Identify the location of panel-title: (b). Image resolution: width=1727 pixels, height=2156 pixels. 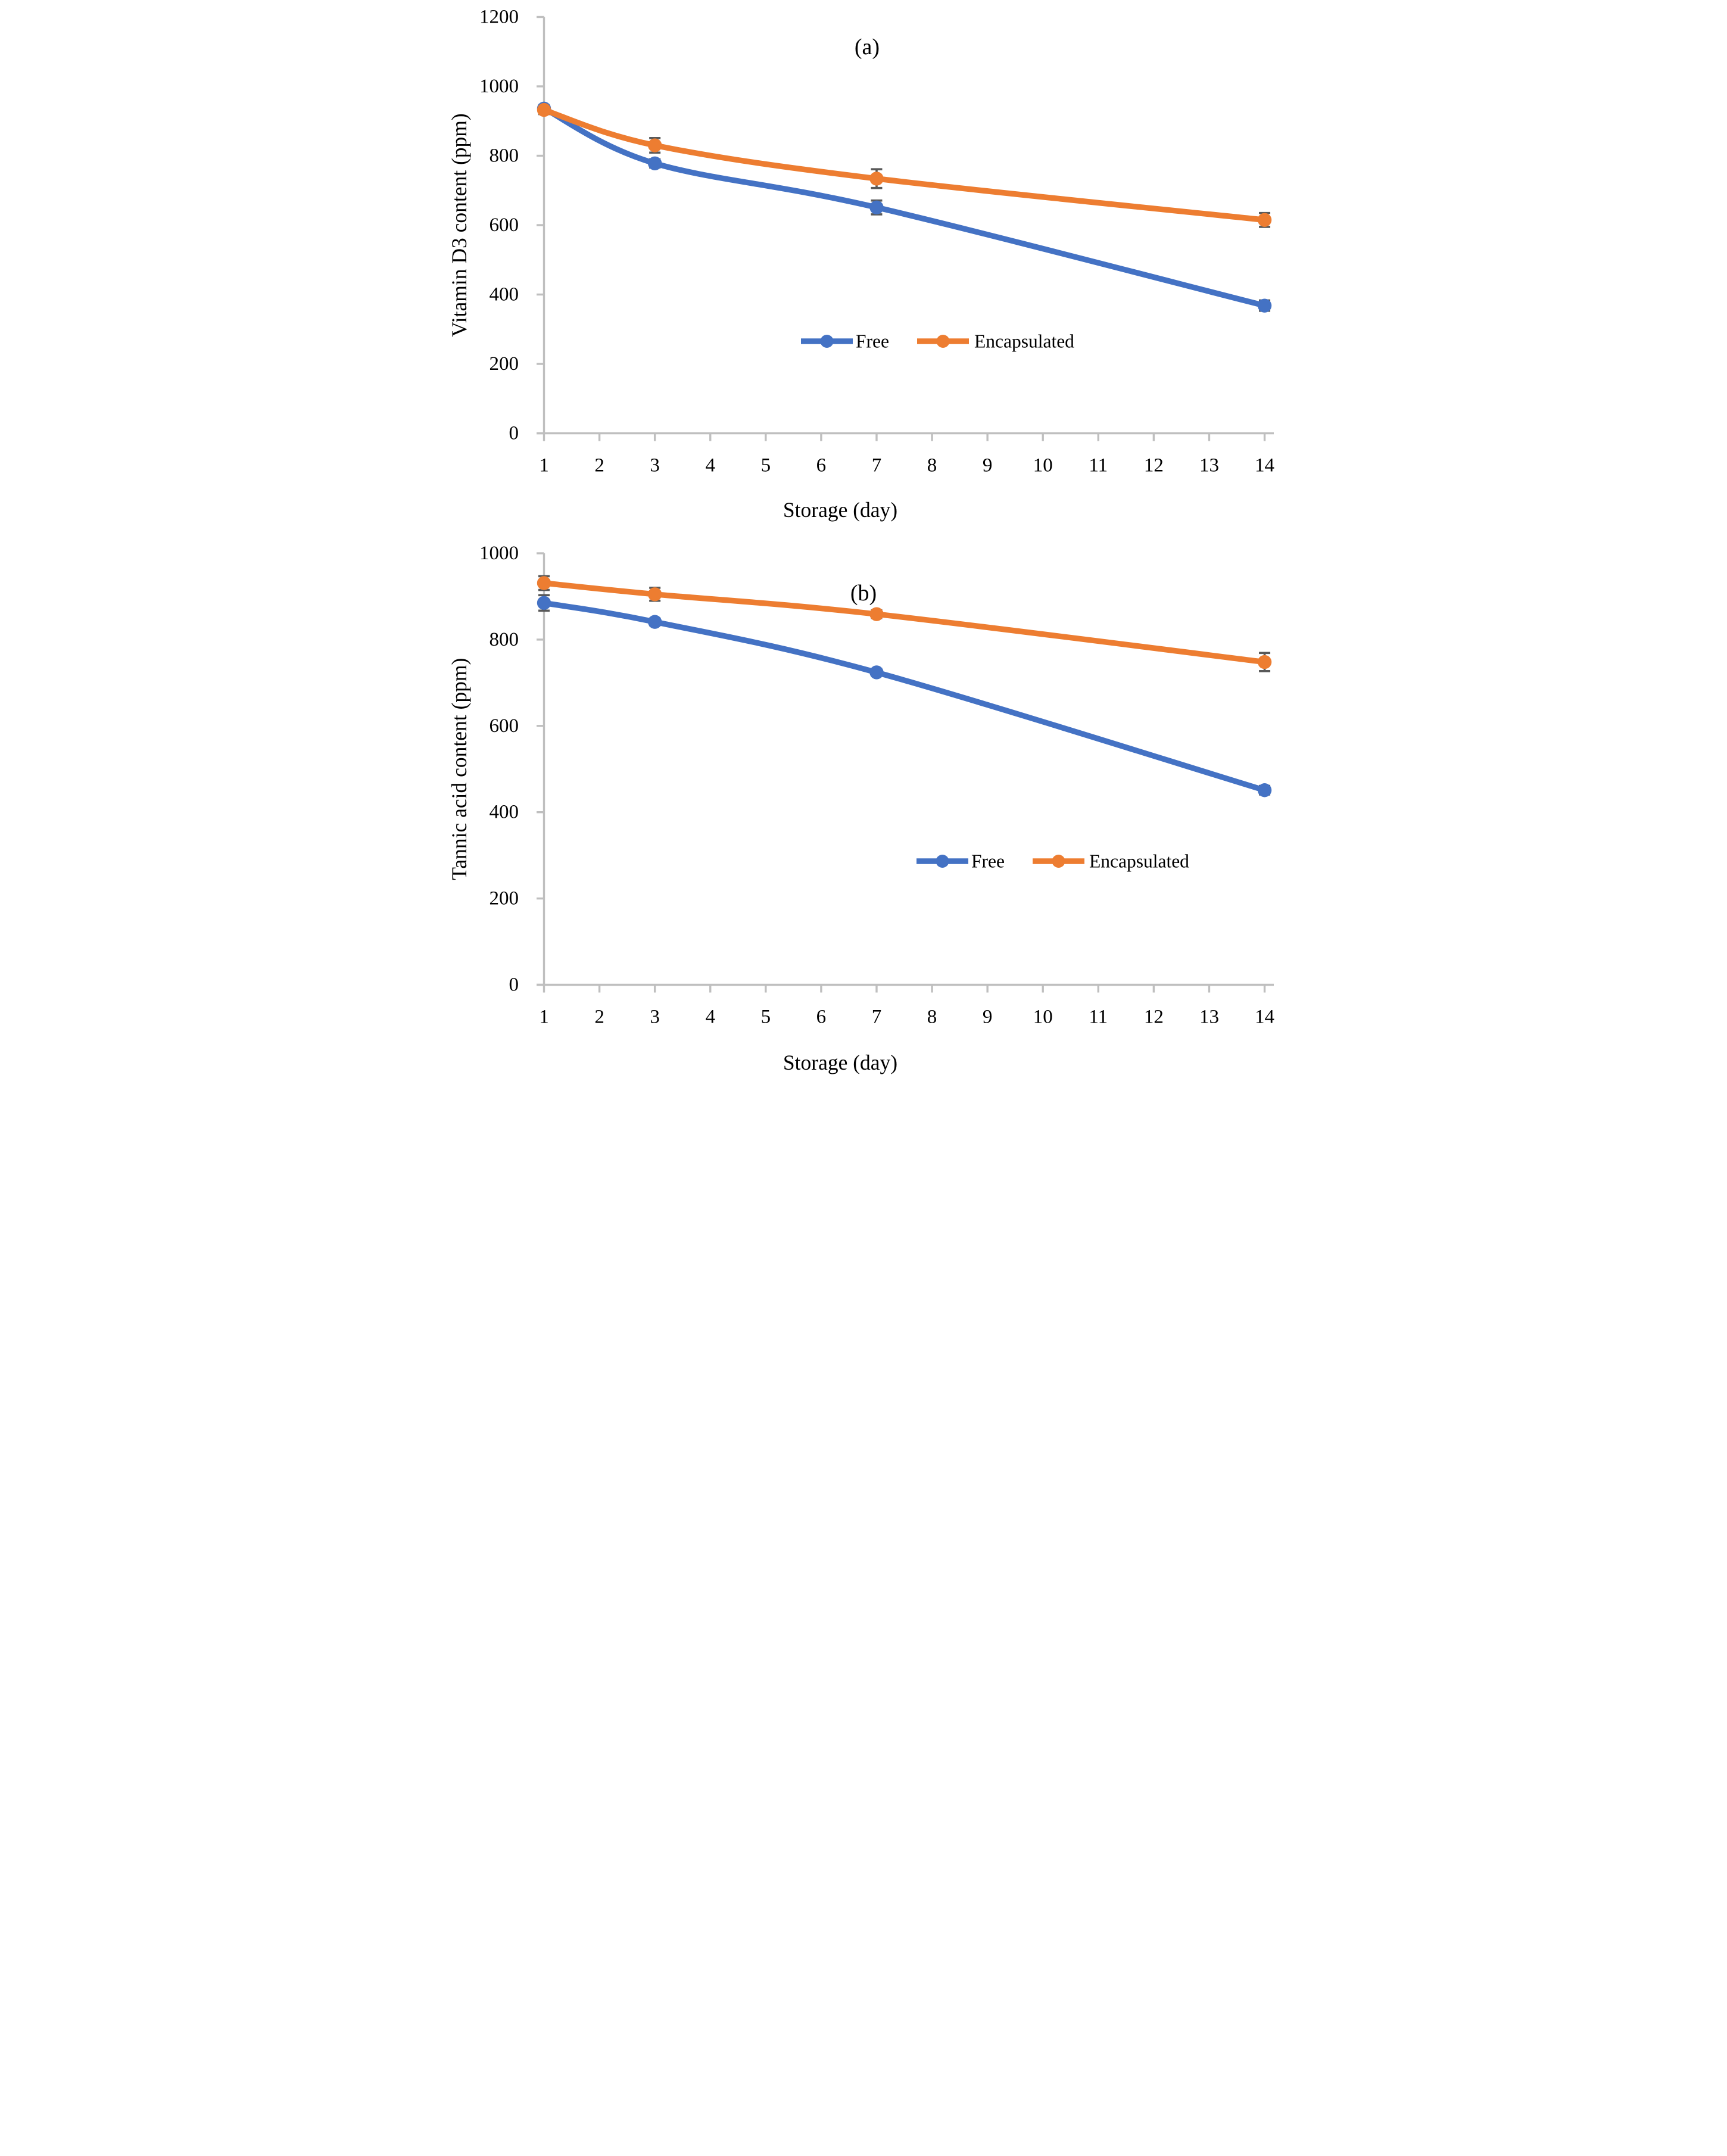
(864, 593).